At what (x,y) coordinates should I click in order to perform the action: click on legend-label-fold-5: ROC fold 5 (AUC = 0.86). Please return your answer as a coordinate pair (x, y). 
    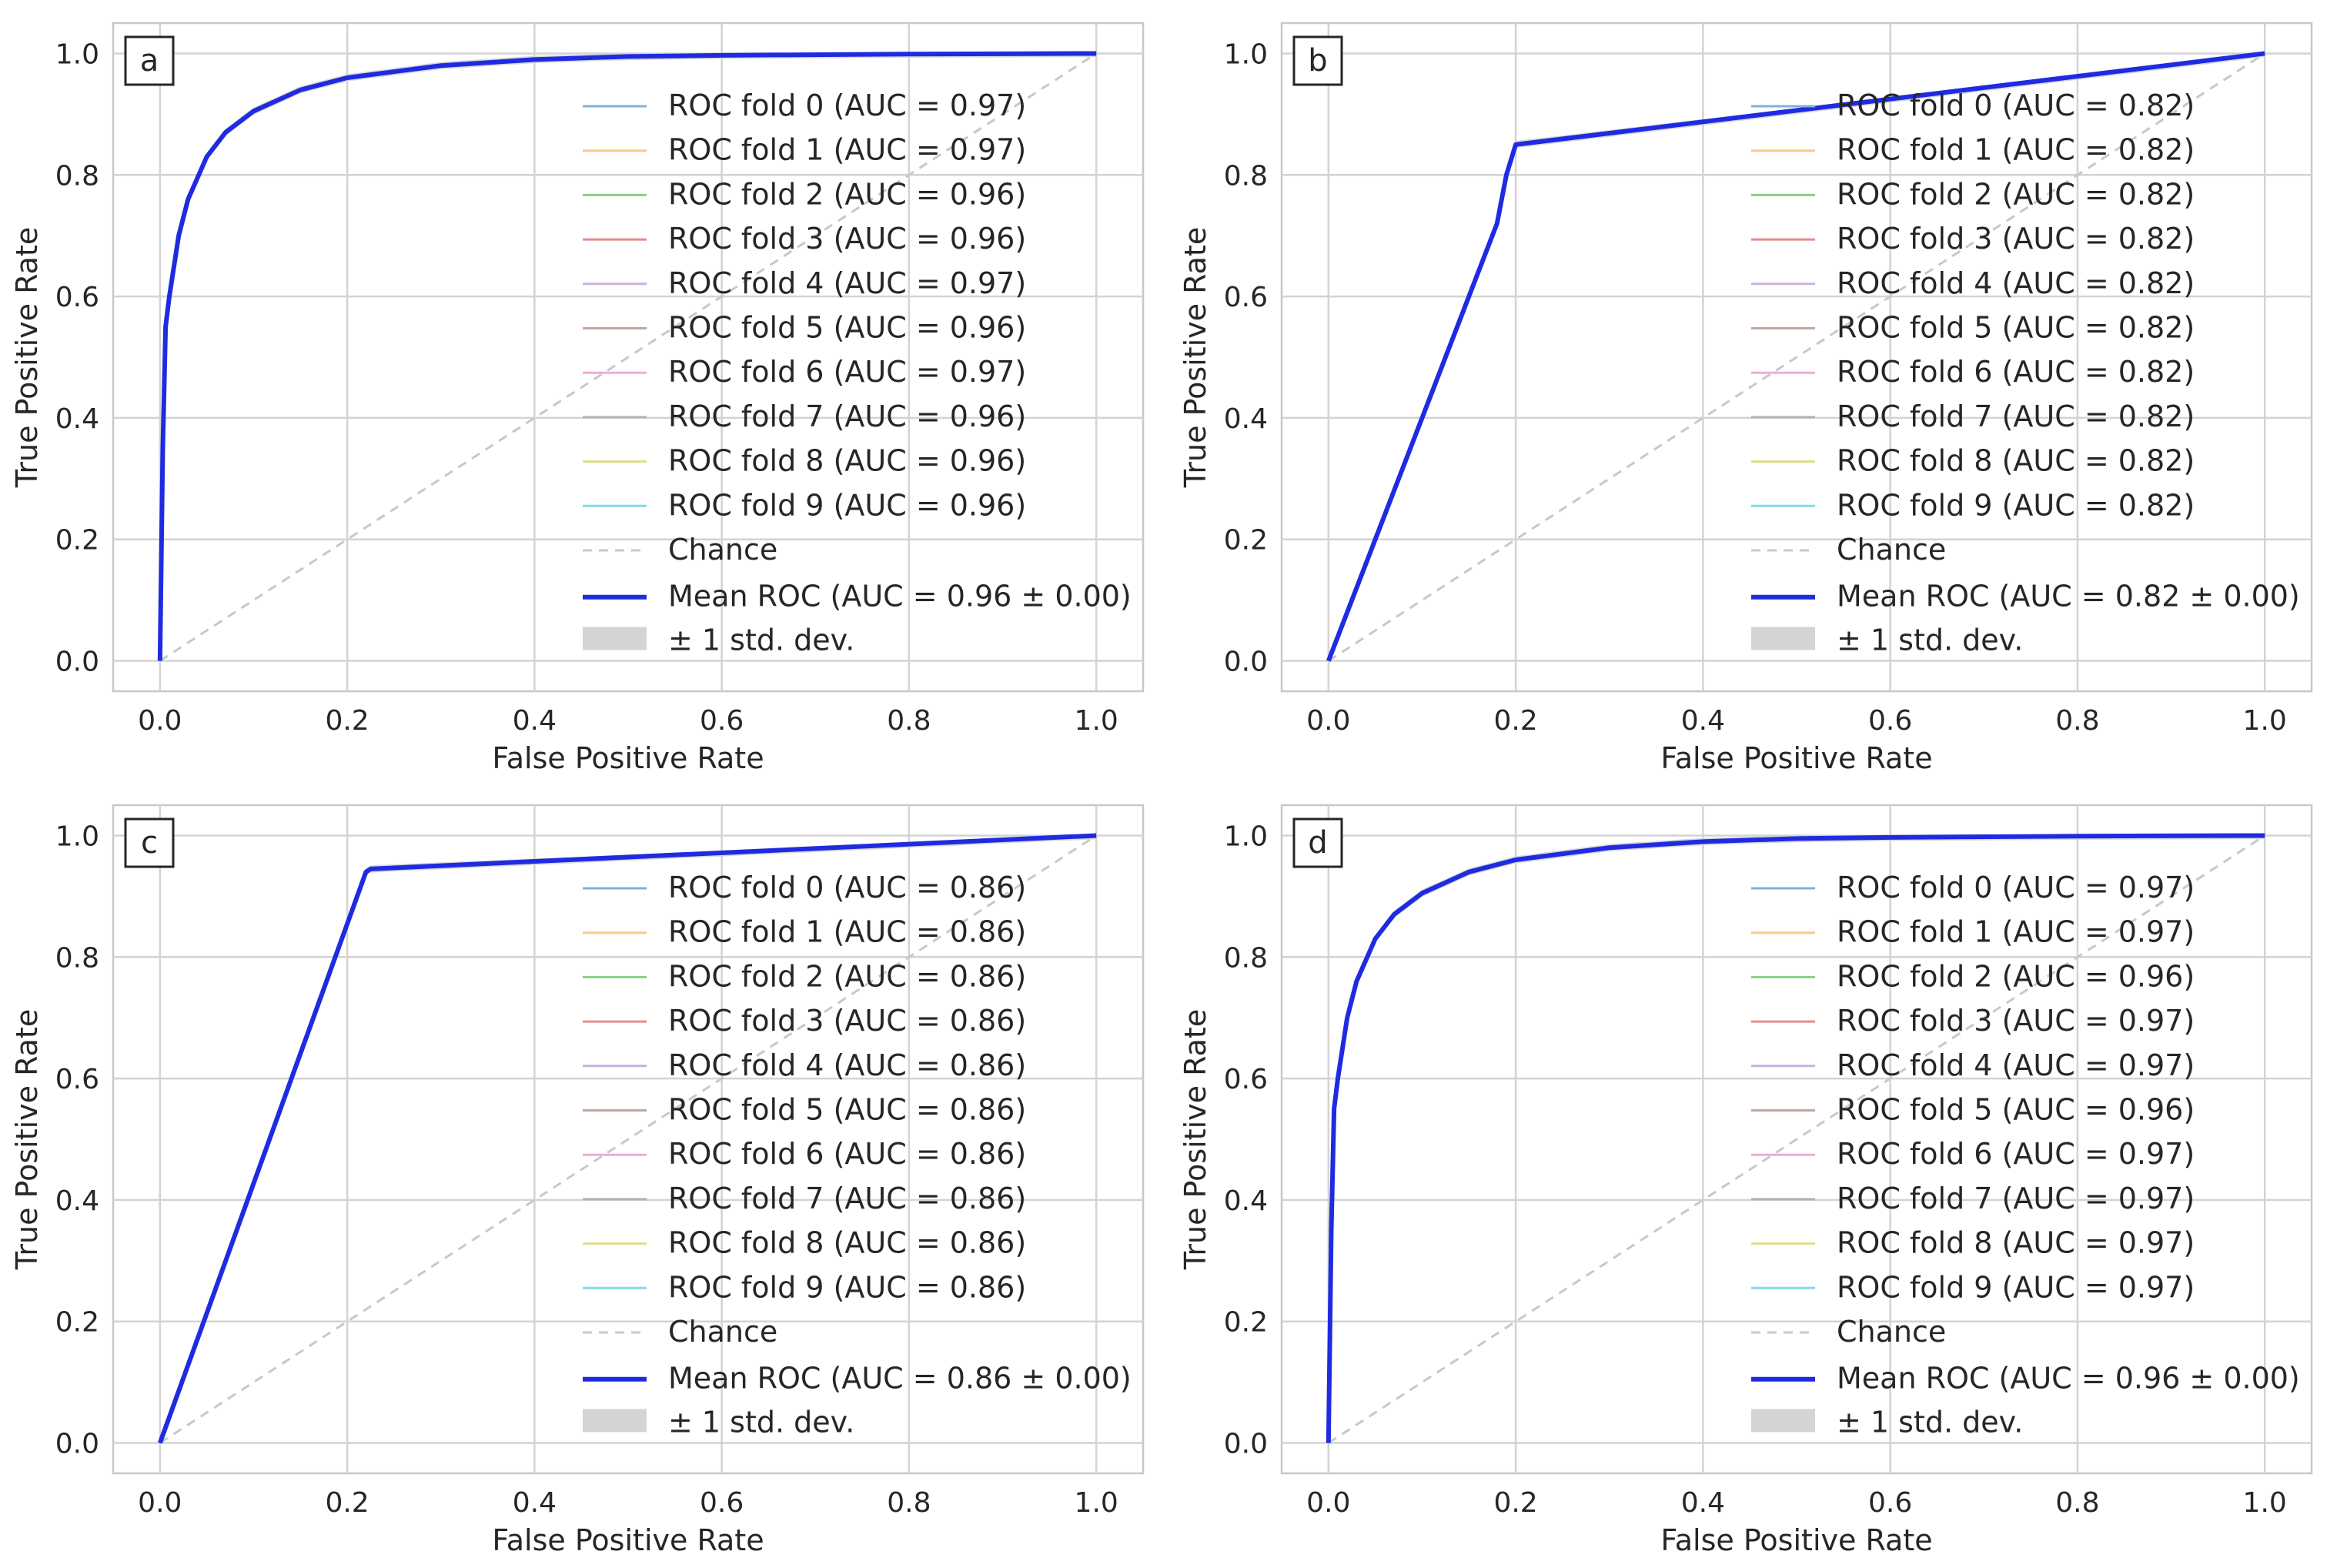
    Looking at the image, I should click on (847, 1110).